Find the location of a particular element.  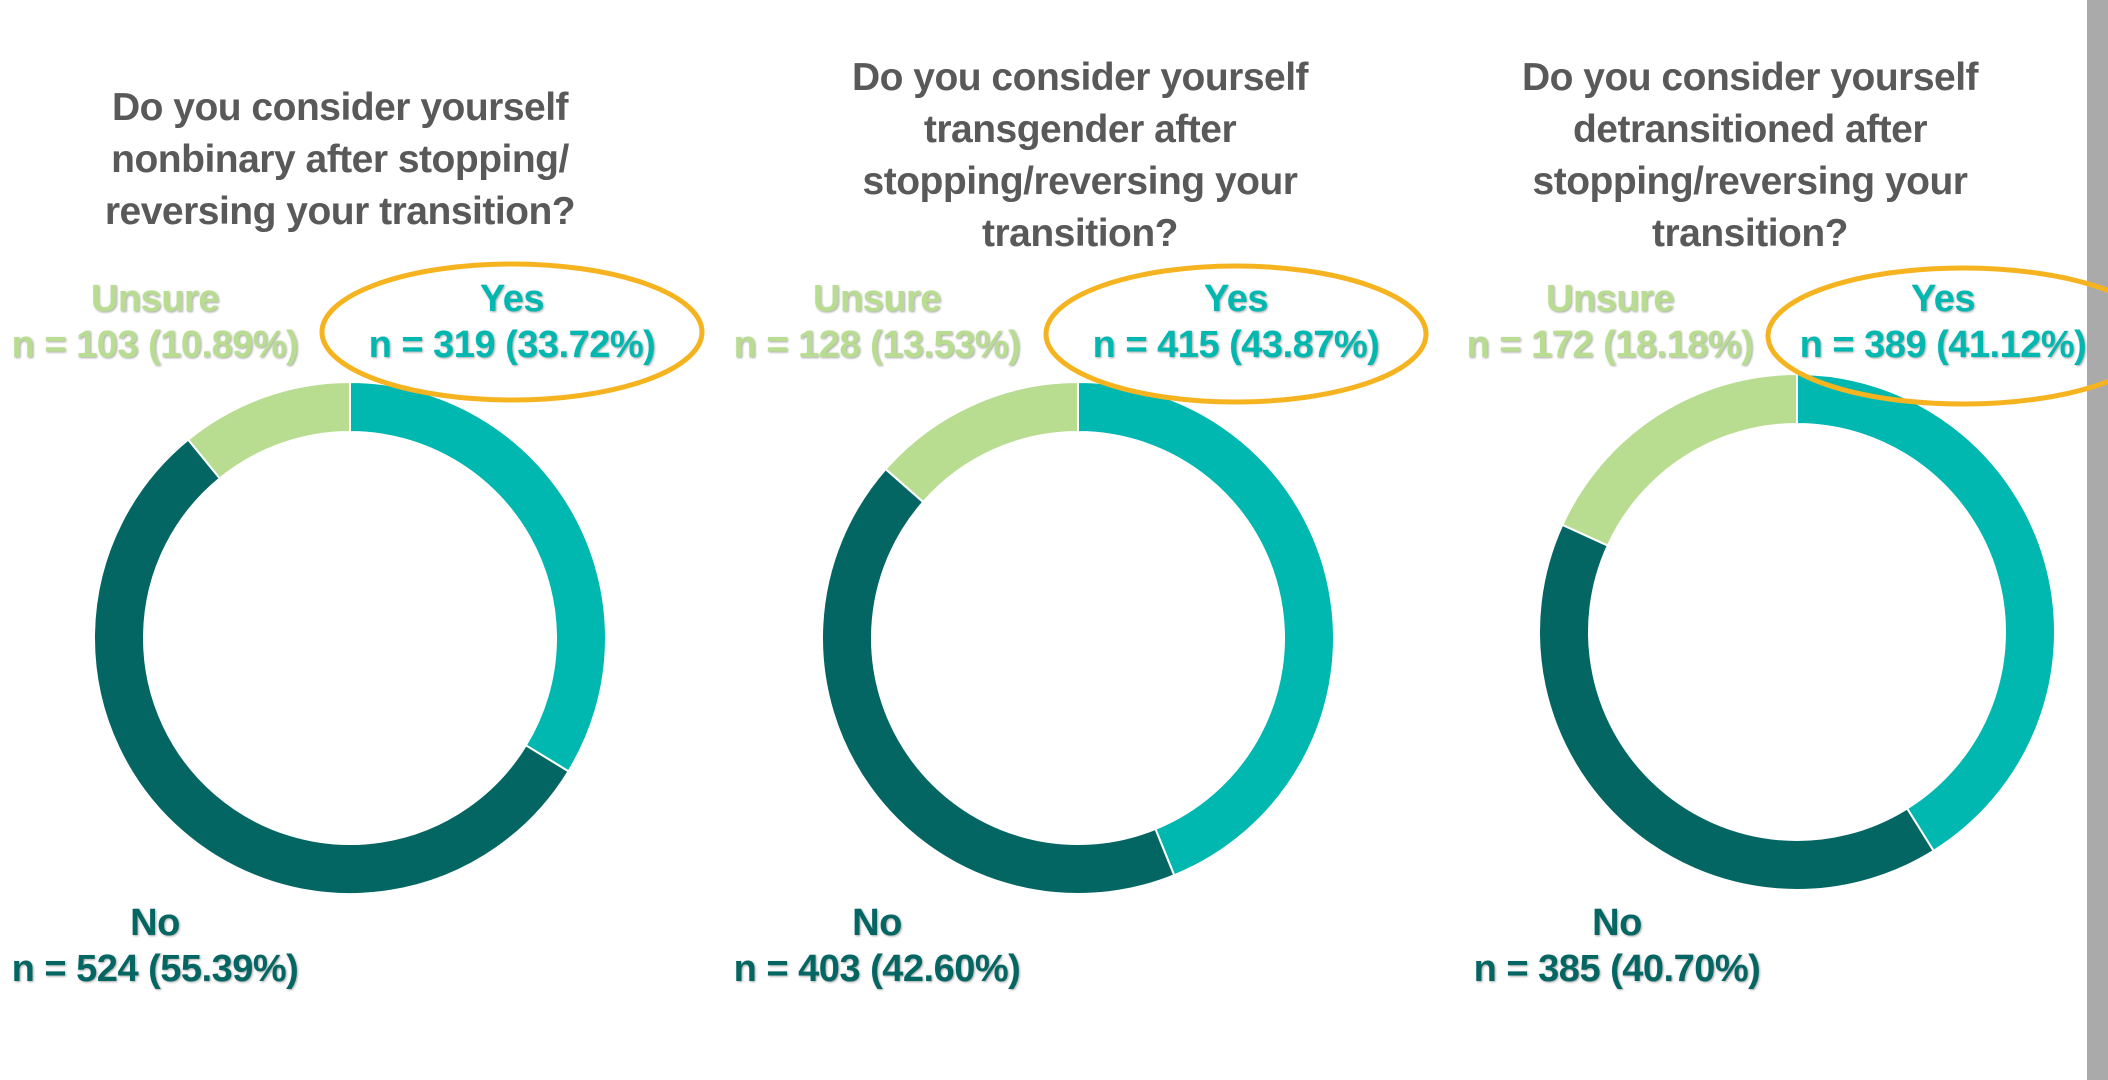

yes-label: Yes n = 415 (43.87%) is located at coordinates (1236, 322).